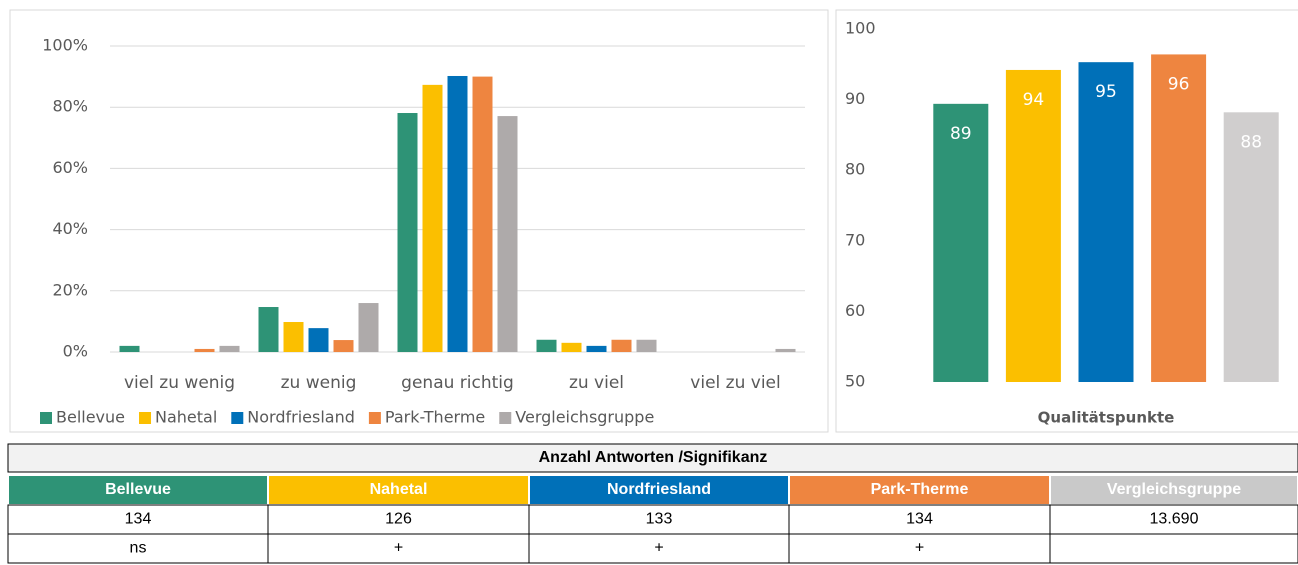 Image resolution: width=1298 pixels, height=565 pixels. Describe the element at coordinates (855, 98) in the screenshot. I see `y-tick-label: 90` at that location.